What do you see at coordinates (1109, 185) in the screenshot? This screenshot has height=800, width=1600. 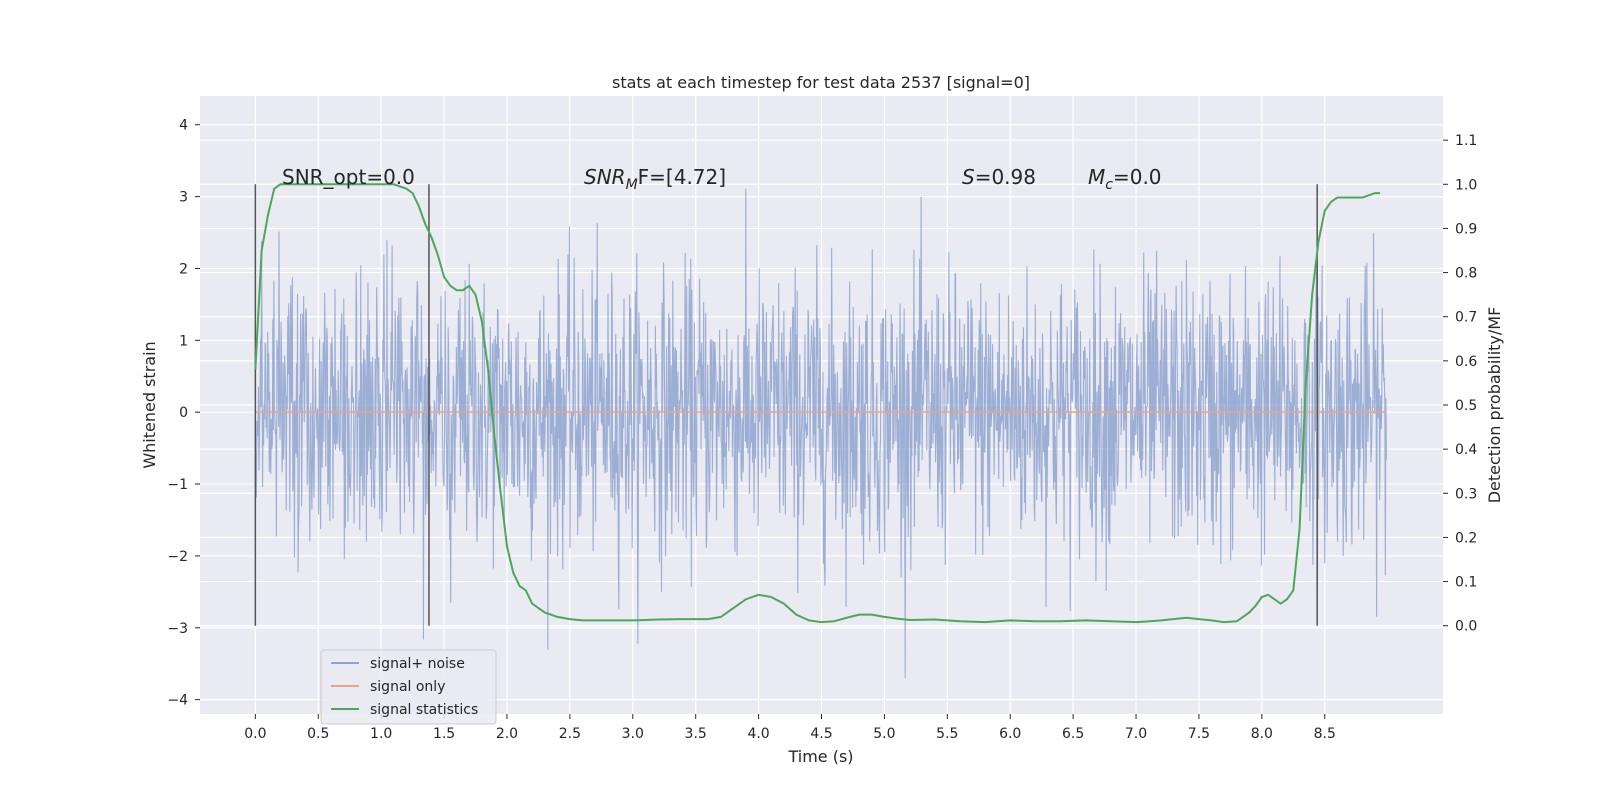 I see `annotation-mc-subscript: c` at bounding box center [1109, 185].